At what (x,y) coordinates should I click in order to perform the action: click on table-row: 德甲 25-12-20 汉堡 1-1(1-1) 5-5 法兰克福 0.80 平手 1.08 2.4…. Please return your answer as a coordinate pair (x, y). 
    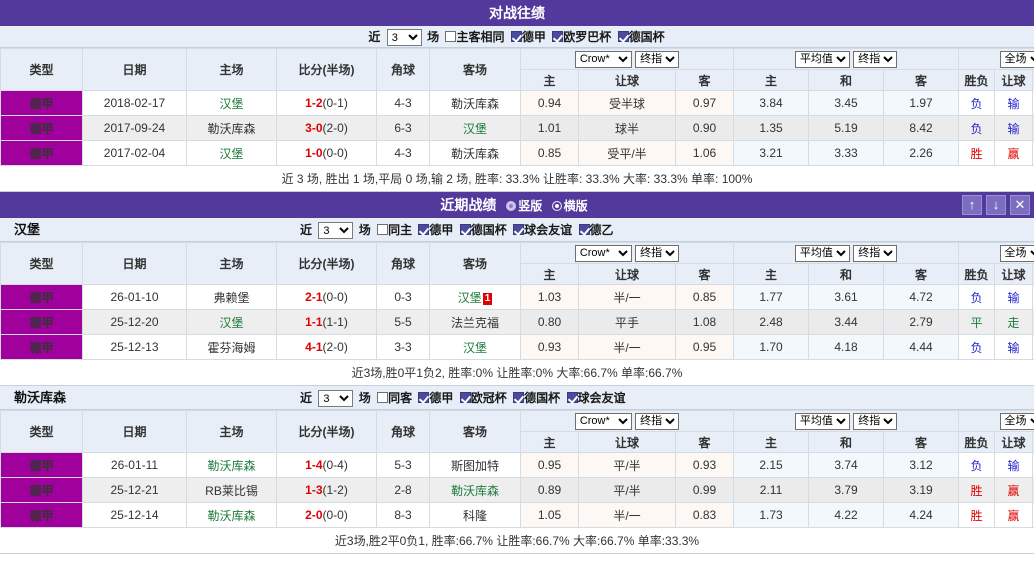
    Looking at the image, I should click on (517, 322).